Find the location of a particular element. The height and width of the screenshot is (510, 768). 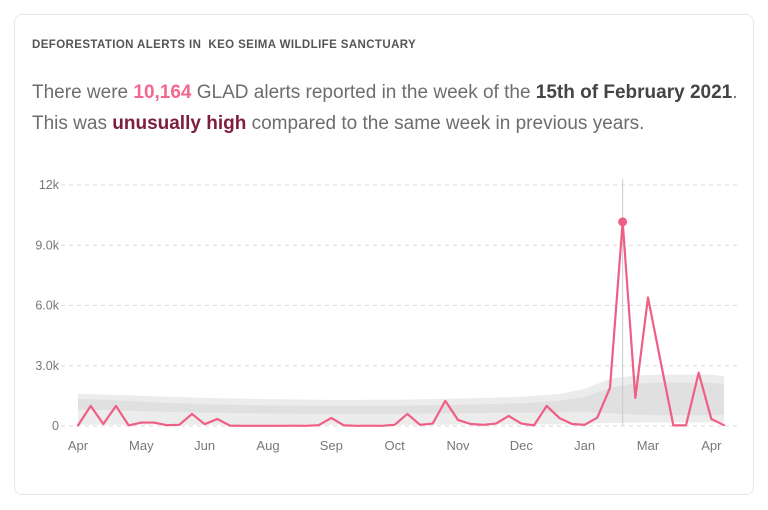

y-axis-label-6.0k: 6.0k is located at coordinates (47, 306).